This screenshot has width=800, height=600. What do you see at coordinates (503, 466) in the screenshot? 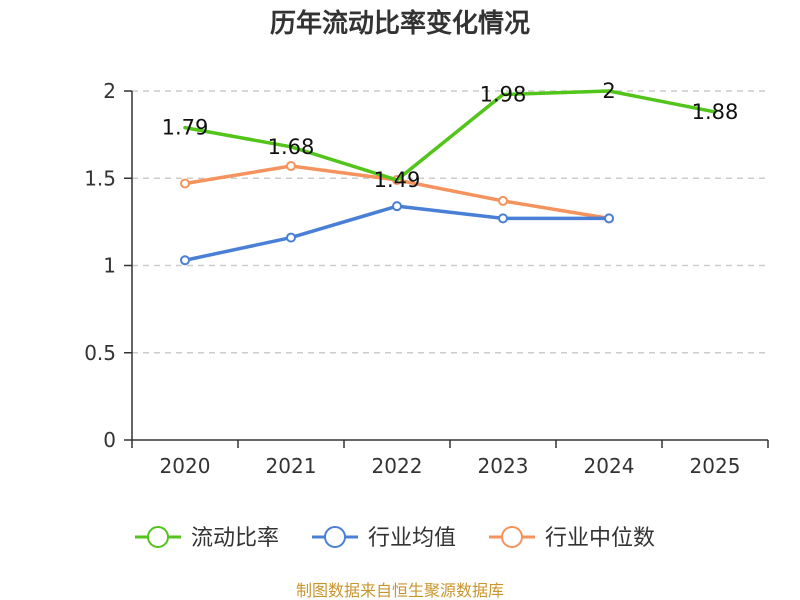
I see `x-tick-label: 2023` at bounding box center [503, 466].